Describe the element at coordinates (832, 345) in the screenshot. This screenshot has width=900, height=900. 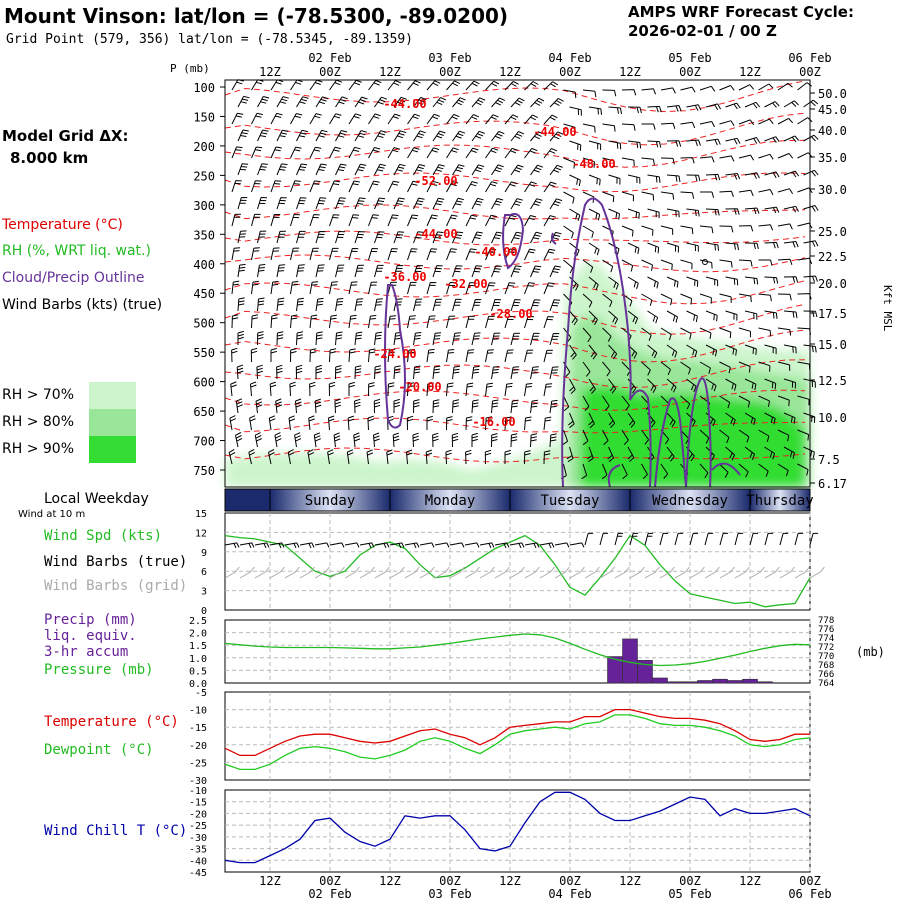
I see `height-tick-label: 15.0` at that location.